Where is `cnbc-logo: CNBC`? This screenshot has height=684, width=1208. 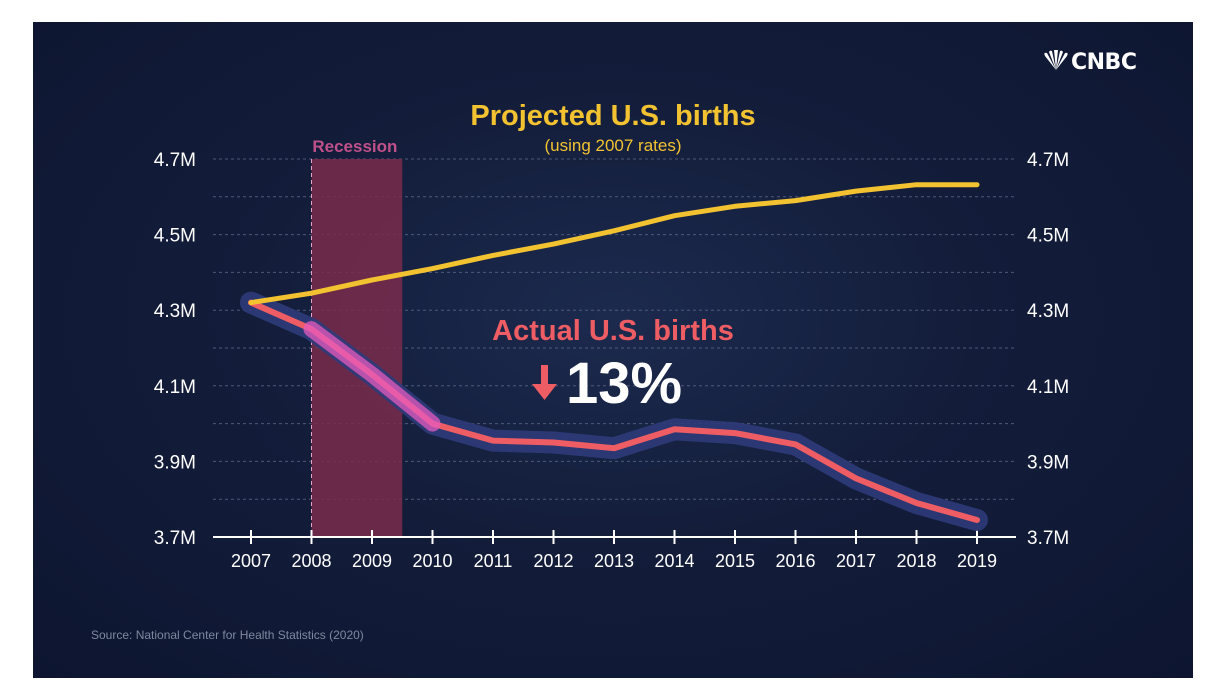
cnbc-logo: CNBC is located at coordinates (1104, 62).